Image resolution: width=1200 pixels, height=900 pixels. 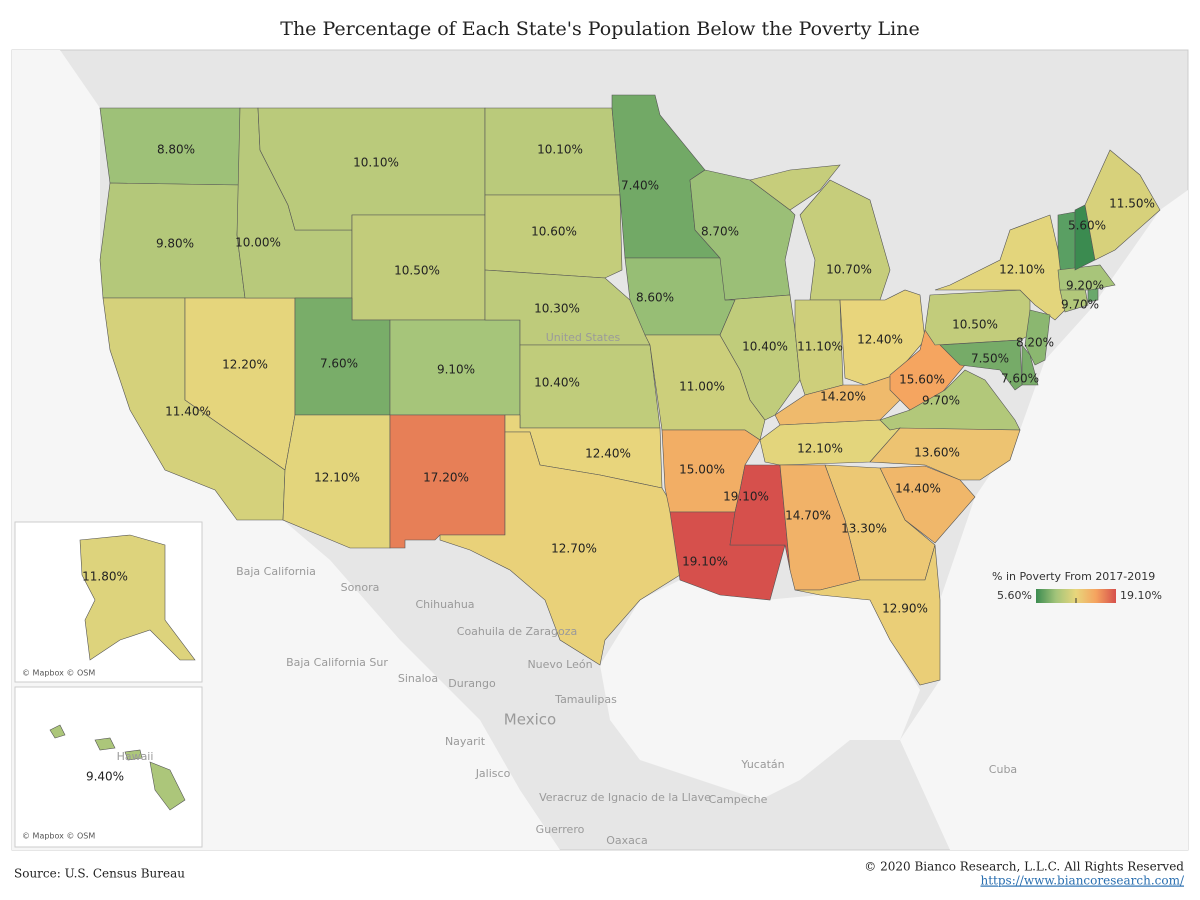 I want to click on hawaii-inset, so click(x=108, y=767).